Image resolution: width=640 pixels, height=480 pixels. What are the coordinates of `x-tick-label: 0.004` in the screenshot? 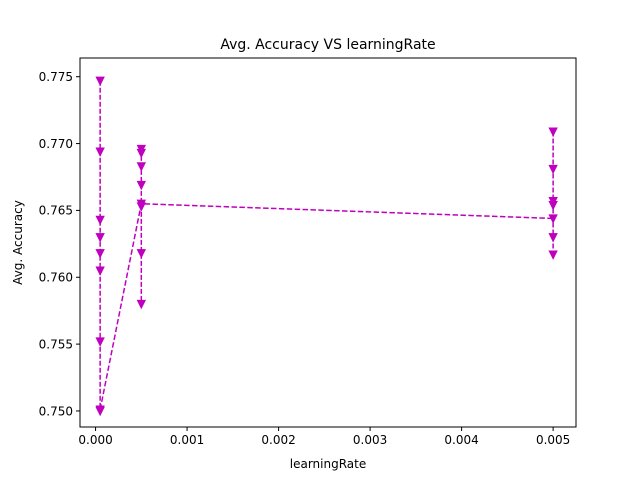 It's located at (461, 440).